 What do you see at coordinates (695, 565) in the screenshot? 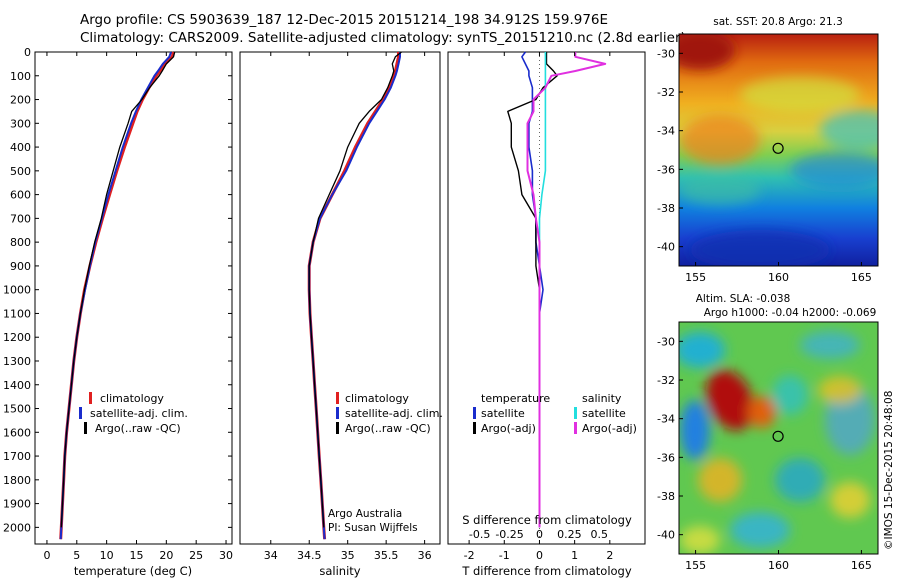
I see `sla-map-lon-tick-label: 155` at bounding box center [695, 565].